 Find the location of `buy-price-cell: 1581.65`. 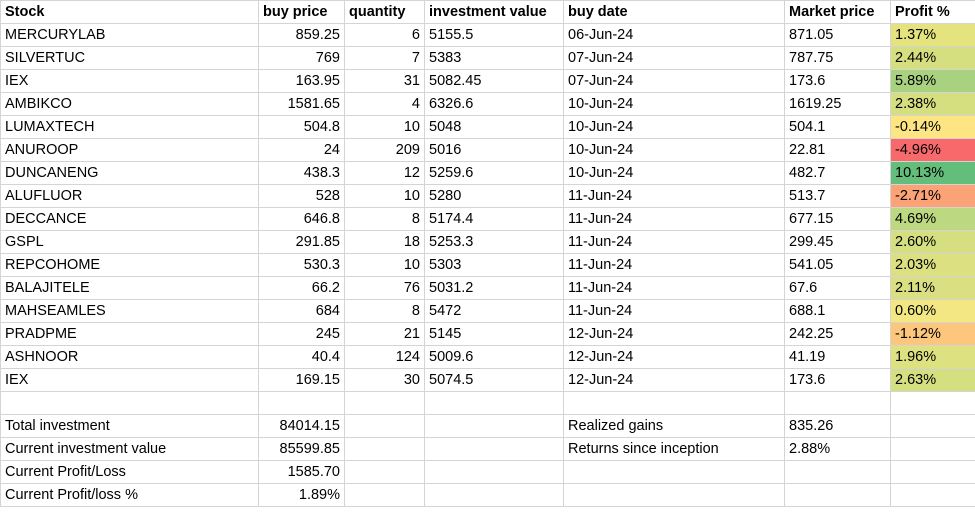

buy-price-cell: 1581.65 is located at coordinates (301, 104).